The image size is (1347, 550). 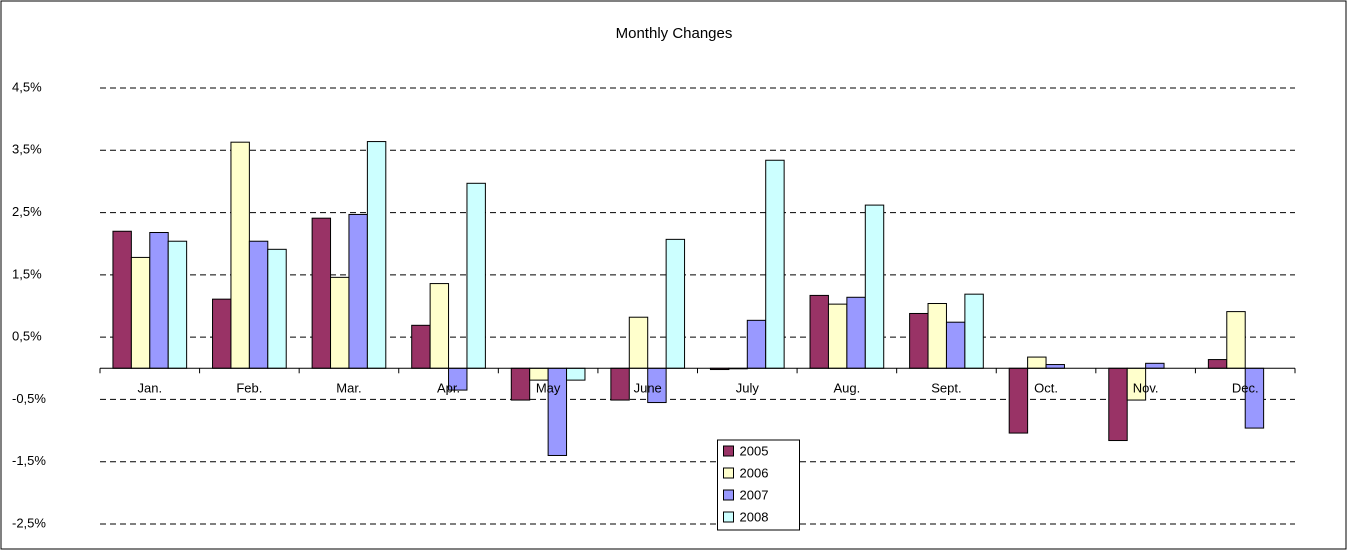 I want to click on y-tick-label: 1,5%, so click(x=27, y=273).